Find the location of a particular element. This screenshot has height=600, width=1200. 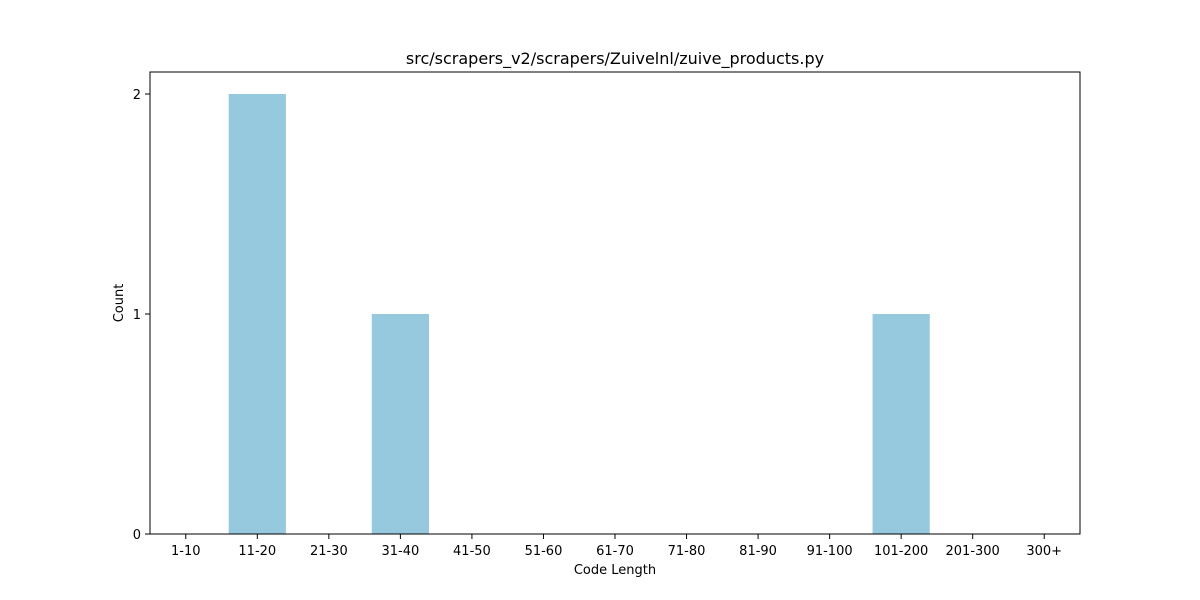

x-tick-label: 61-70 is located at coordinates (615, 551).